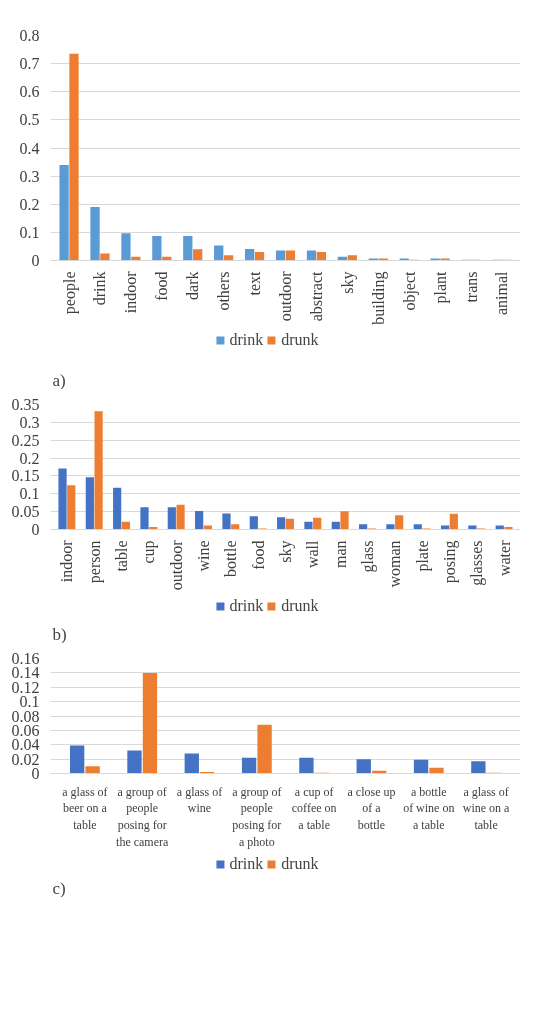 This screenshot has height=1035, width=533. Describe the element at coordinates (471, 287) in the screenshot. I see `x-tick-label: trans` at that location.